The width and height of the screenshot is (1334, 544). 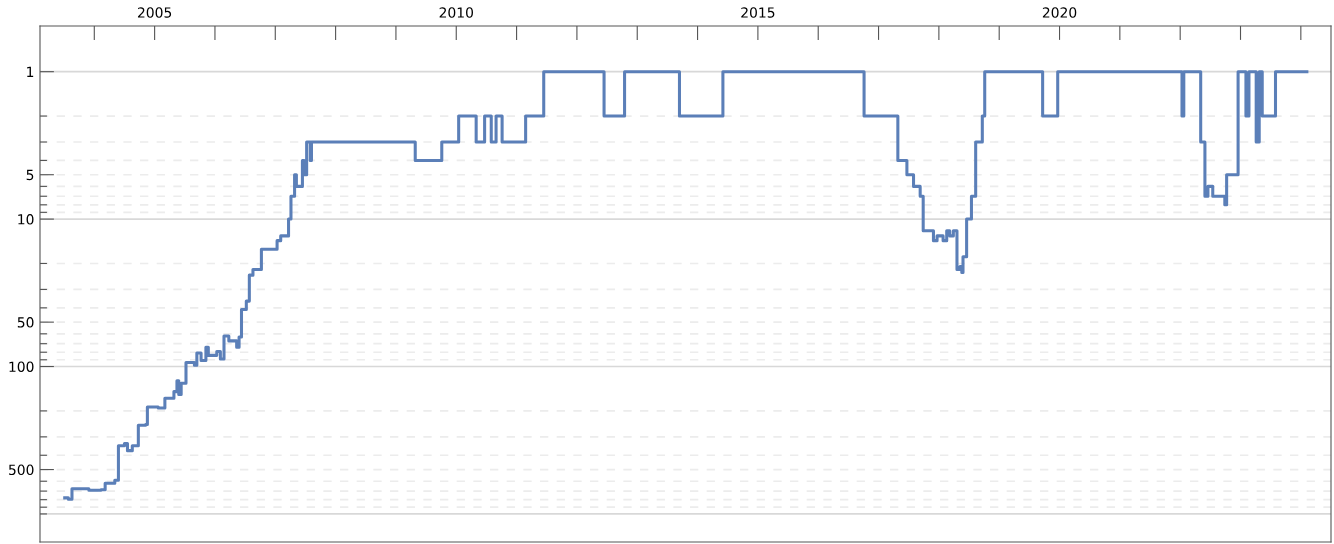 I want to click on y-tick-label: 50, so click(x=25, y=322).